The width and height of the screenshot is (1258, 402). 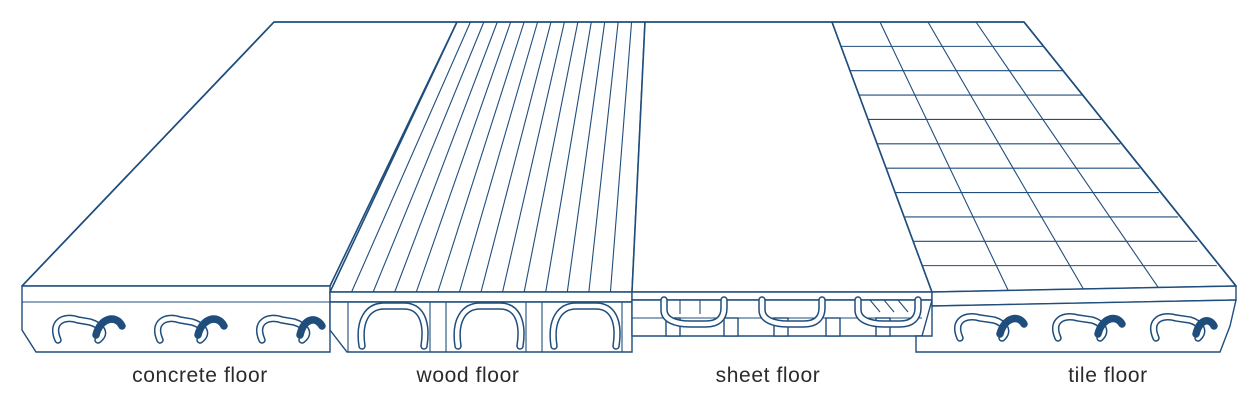 I want to click on wood-heating-pipes, so click(x=489, y=326).